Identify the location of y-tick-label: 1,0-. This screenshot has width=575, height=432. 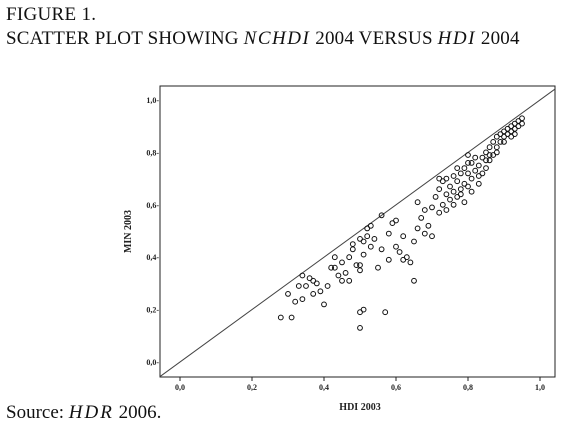
(152, 100).